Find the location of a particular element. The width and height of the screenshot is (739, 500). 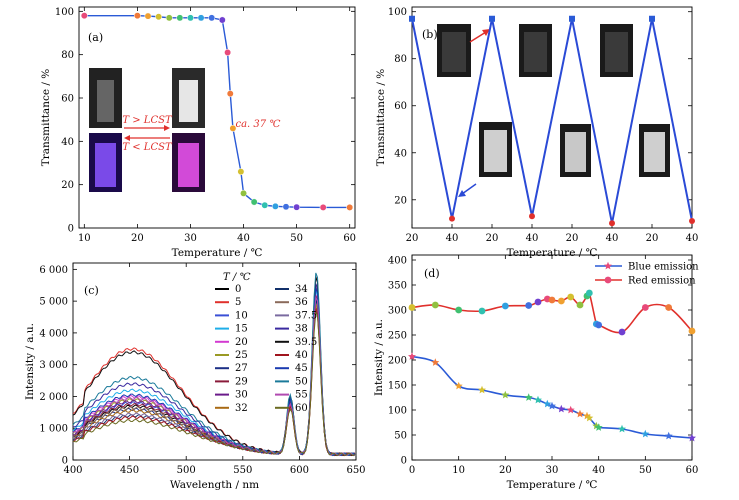

x-tick-label: 550 is located at coordinates (242, 470).